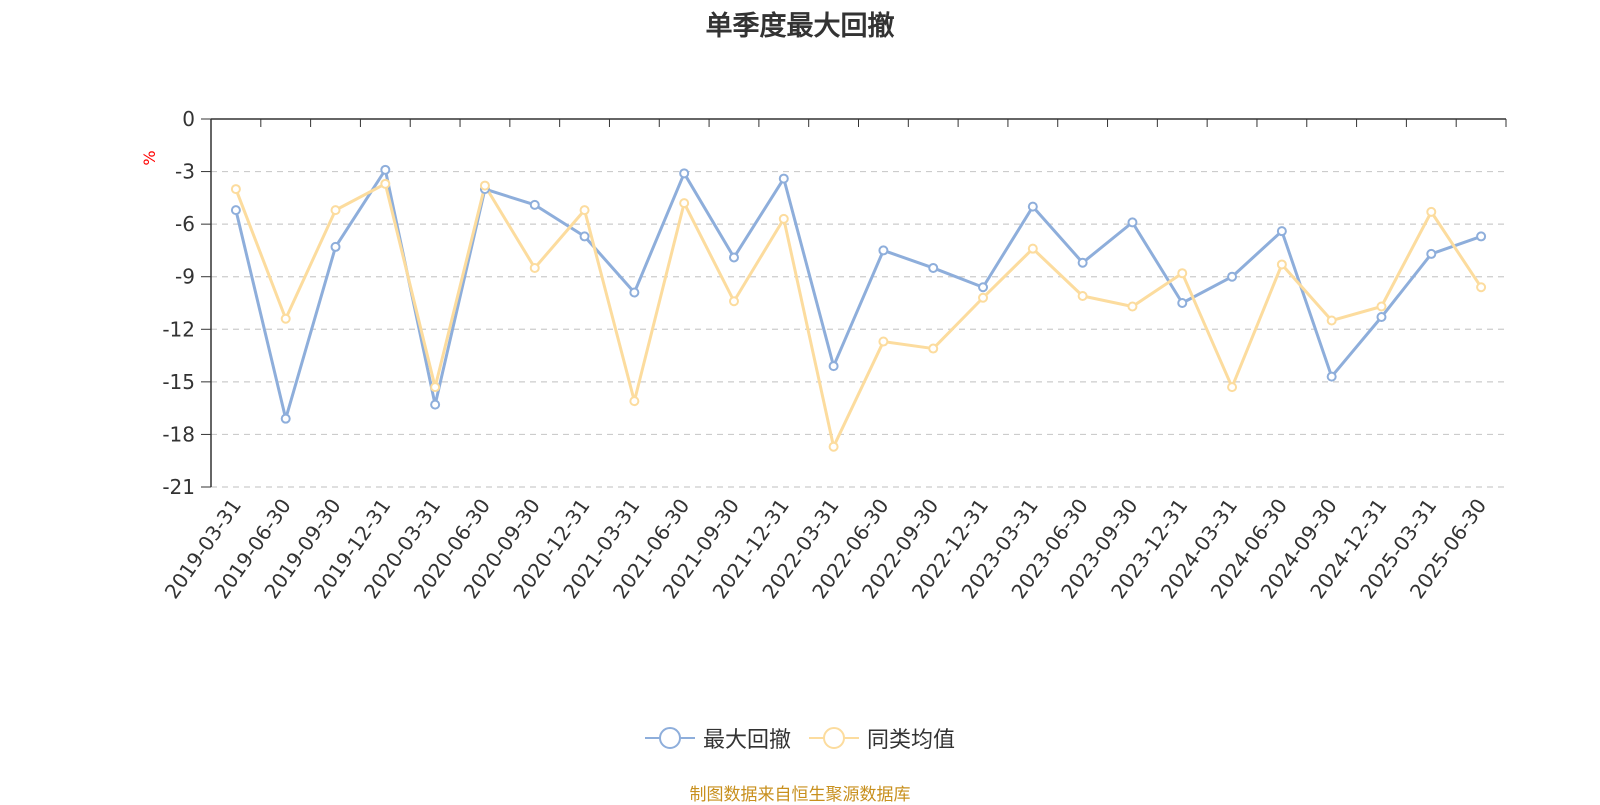  I want to click on chart-title: 单季度最大回撤, so click(800, 26).